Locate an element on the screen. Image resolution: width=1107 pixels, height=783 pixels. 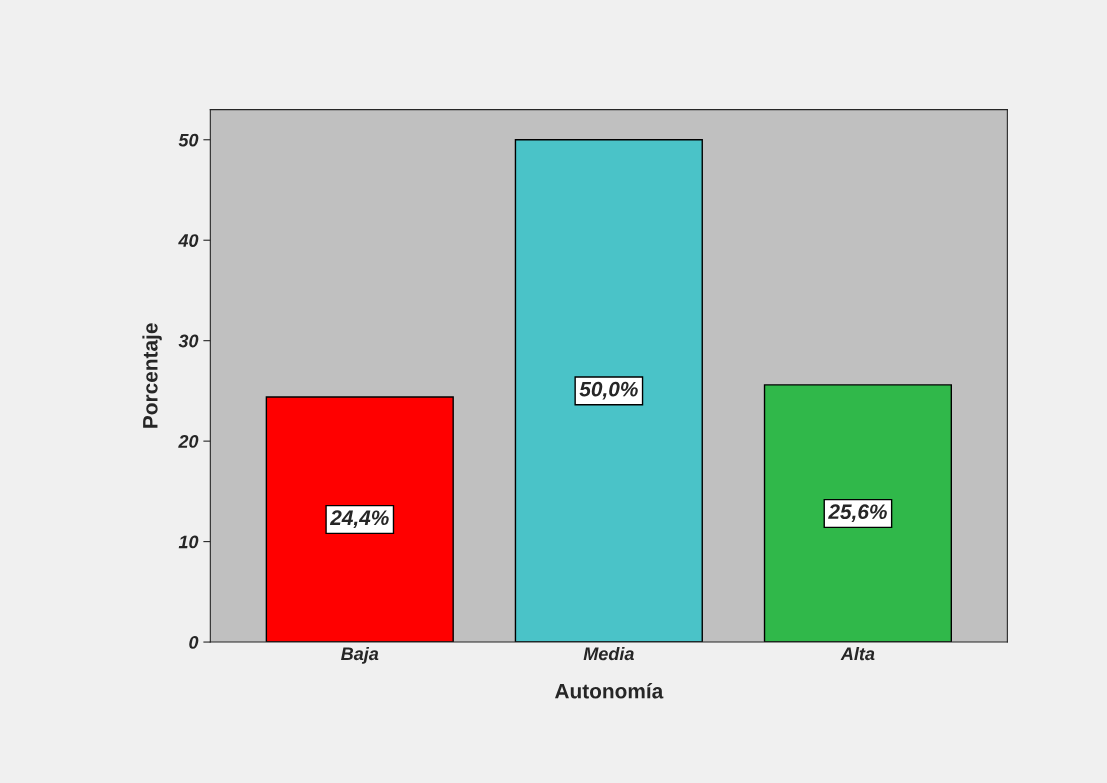
data-label: 25,6% is located at coordinates (857, 513).